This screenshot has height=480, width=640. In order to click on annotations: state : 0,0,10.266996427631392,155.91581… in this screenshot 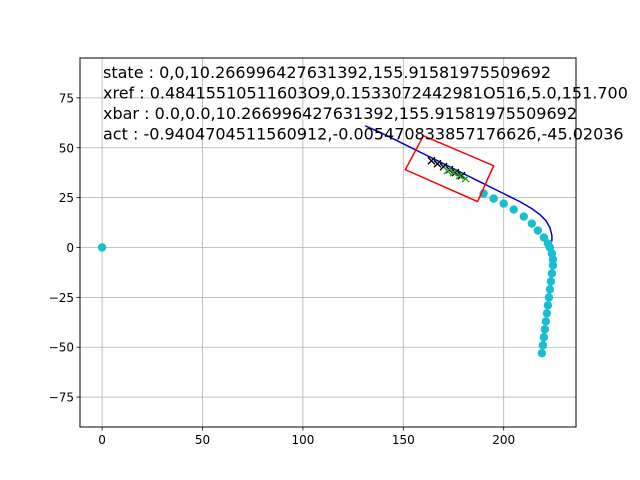, I will do `click(365, 103)`.